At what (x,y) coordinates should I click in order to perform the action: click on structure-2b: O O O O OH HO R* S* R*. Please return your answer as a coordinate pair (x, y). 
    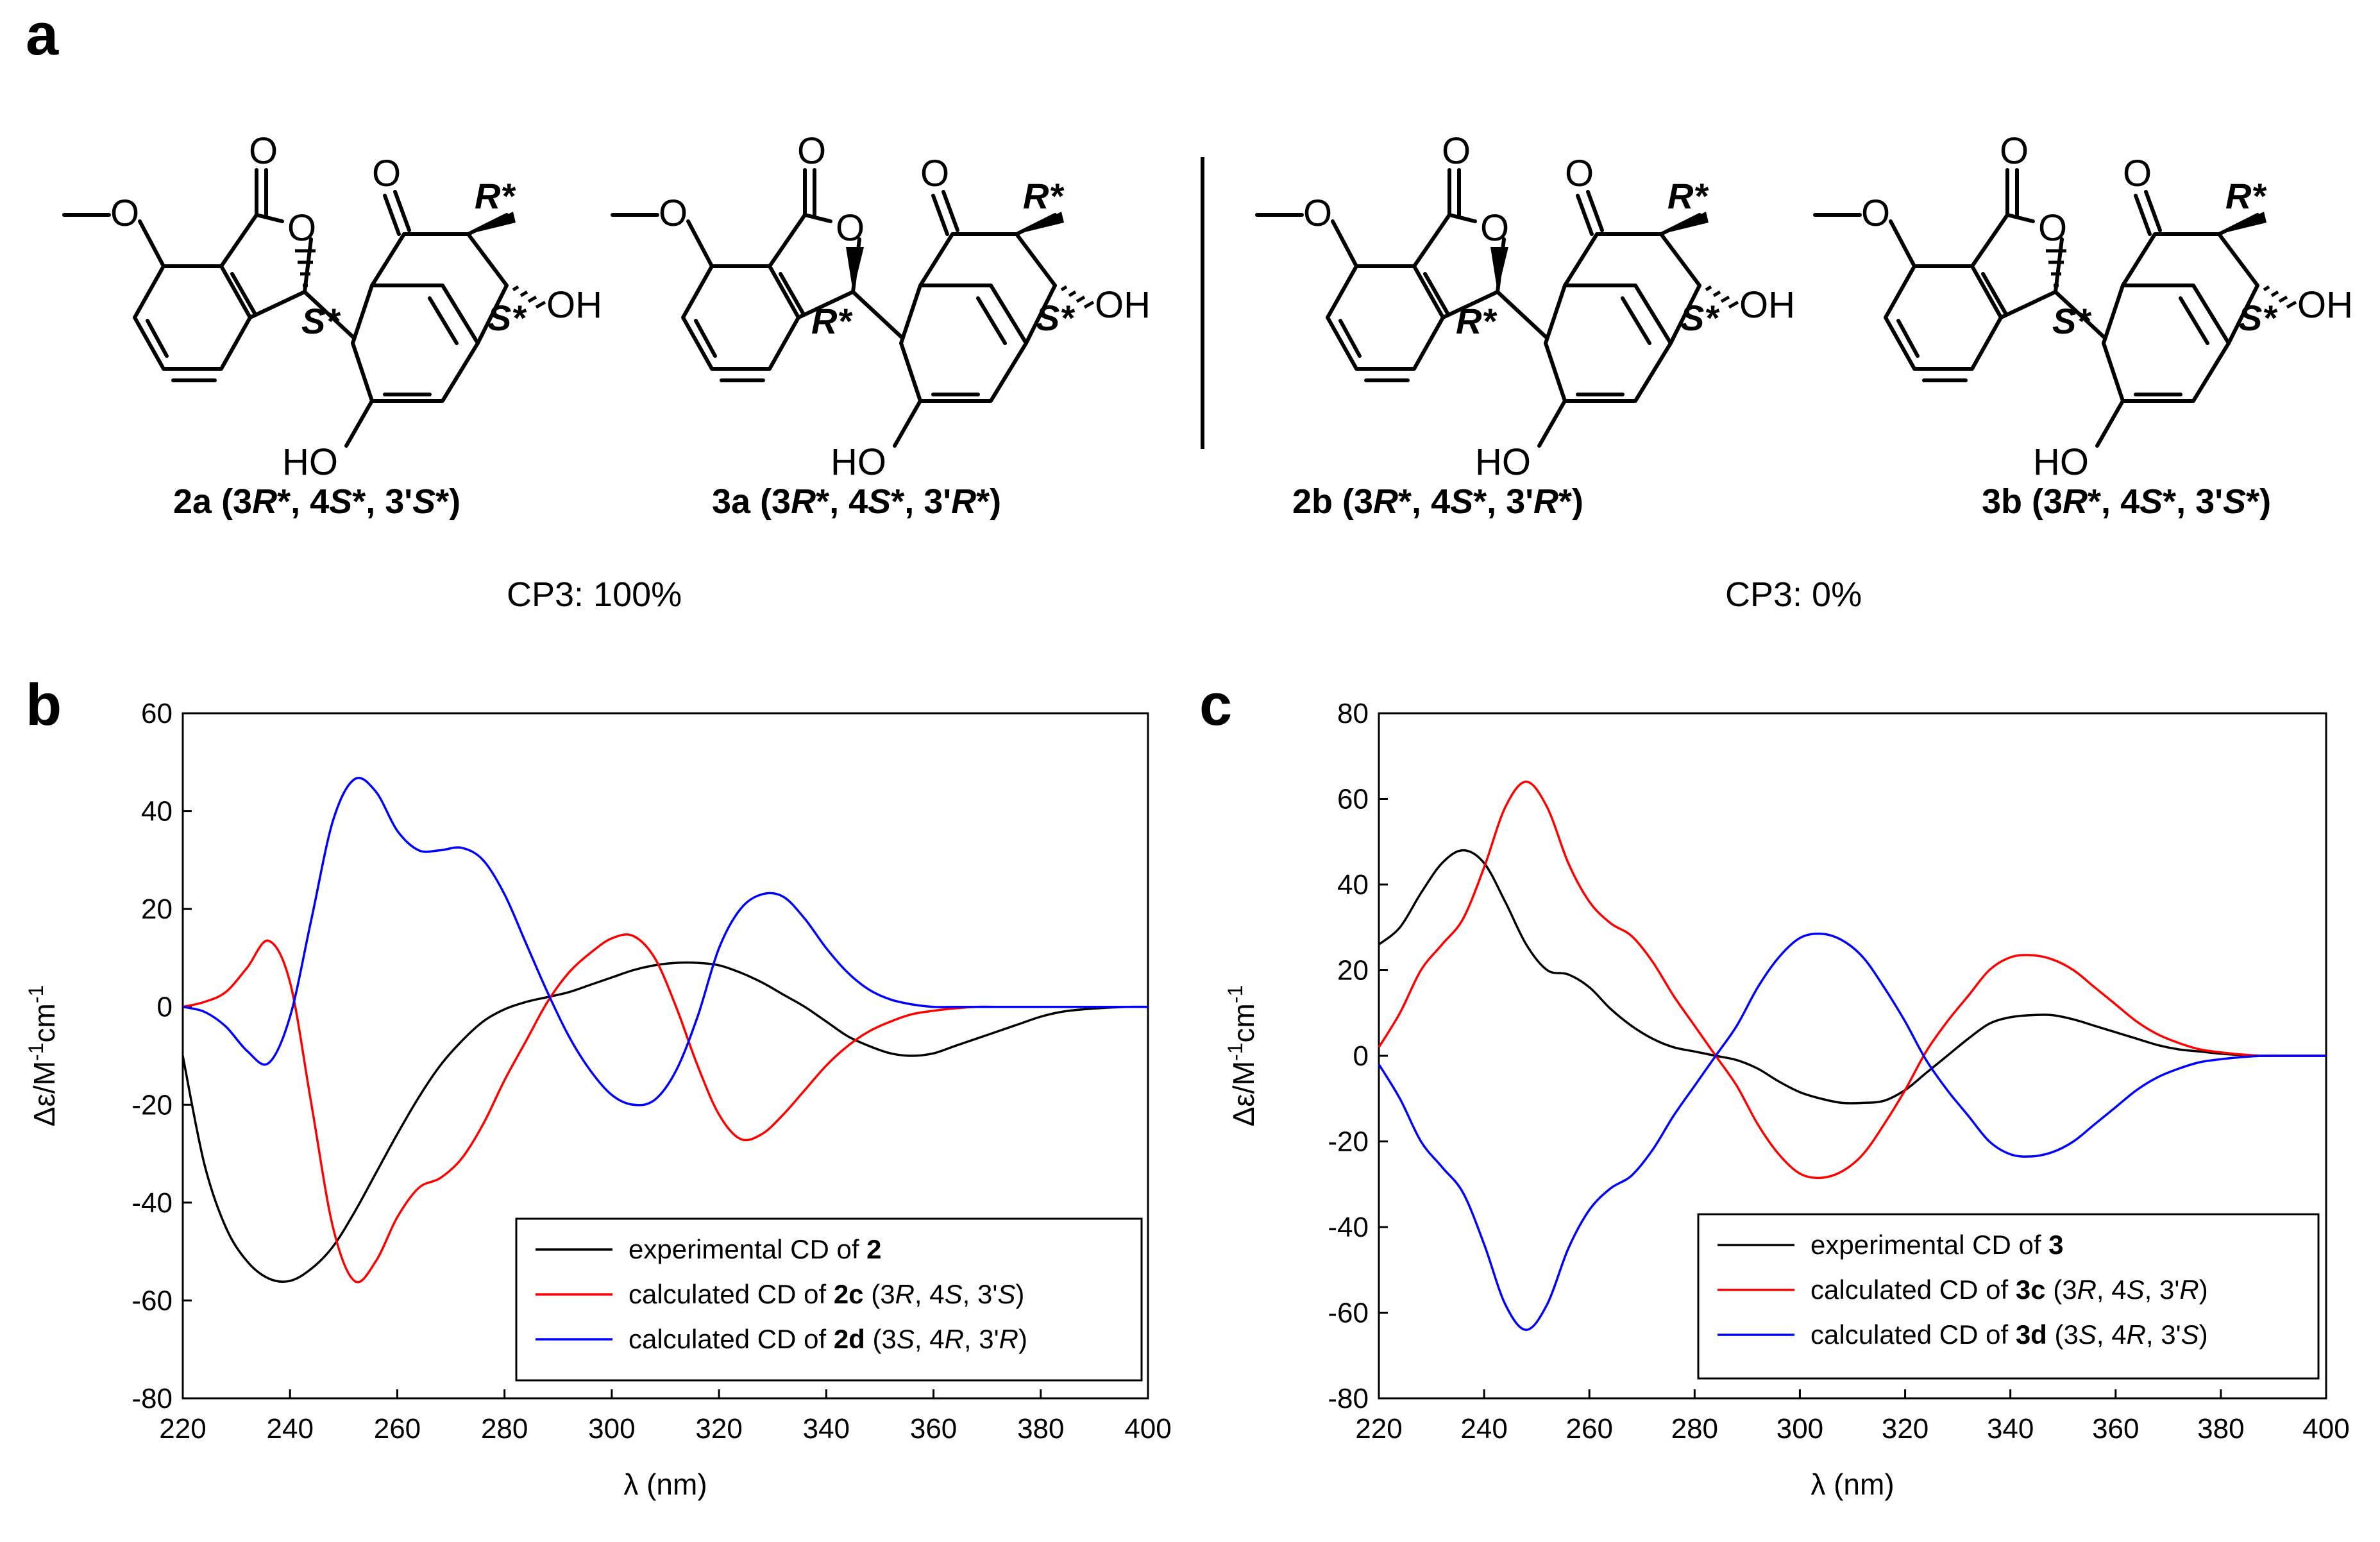
    Looking at the image, I should click on (1526, 306).